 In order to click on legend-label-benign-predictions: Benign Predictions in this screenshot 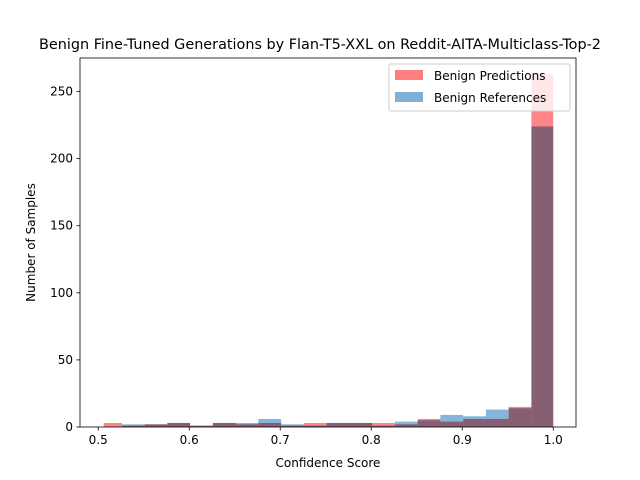, I will do `click(489, 76)`.